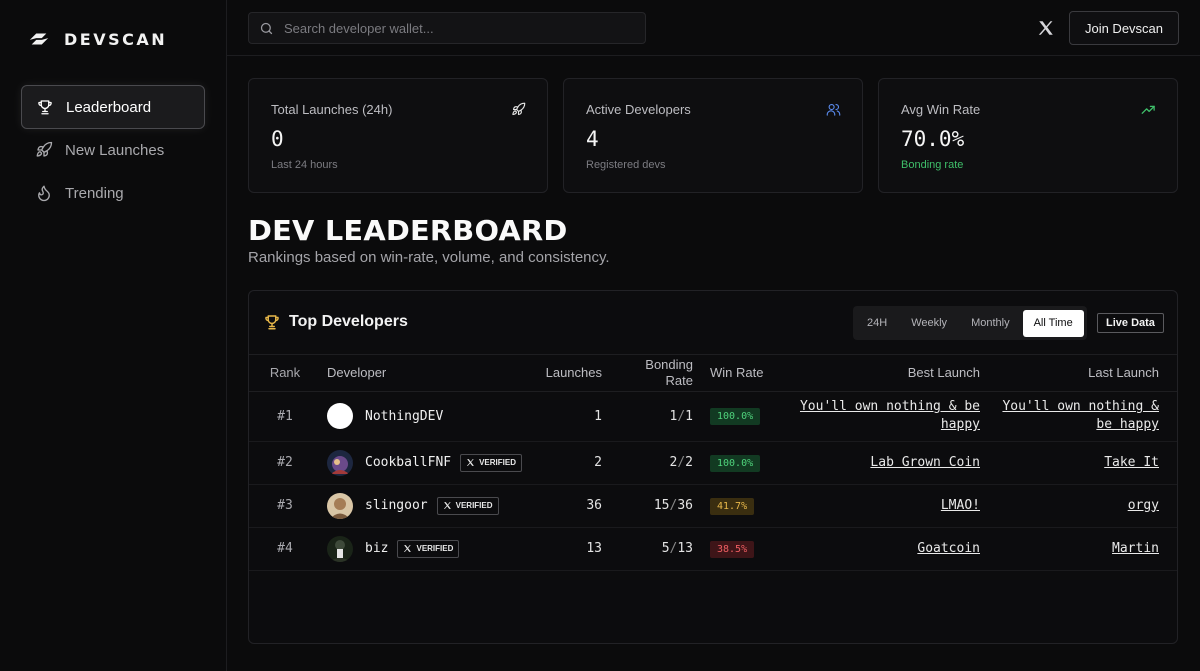  I want to click on sidebar-item-trending: Trending, so click(113, 193).